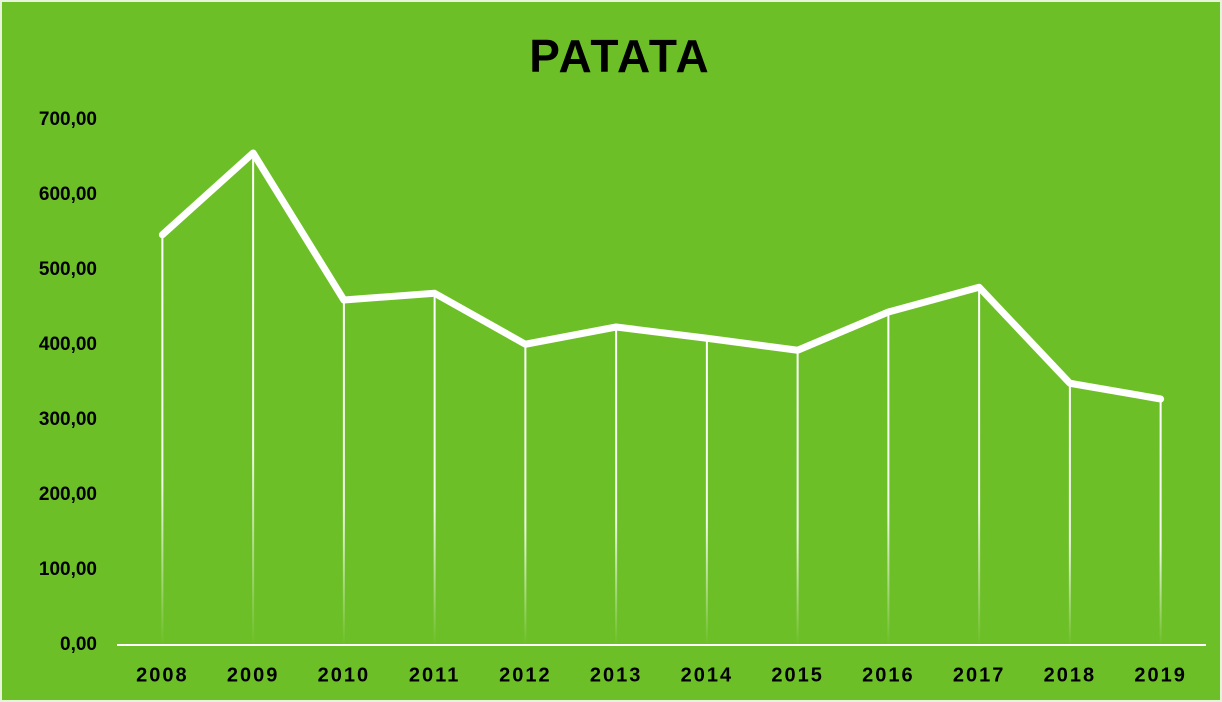  What do you see at coordinates (68, 494) in the screenshot?
I see `y-tick-label: 200,00` at bounding box center [68, 494].